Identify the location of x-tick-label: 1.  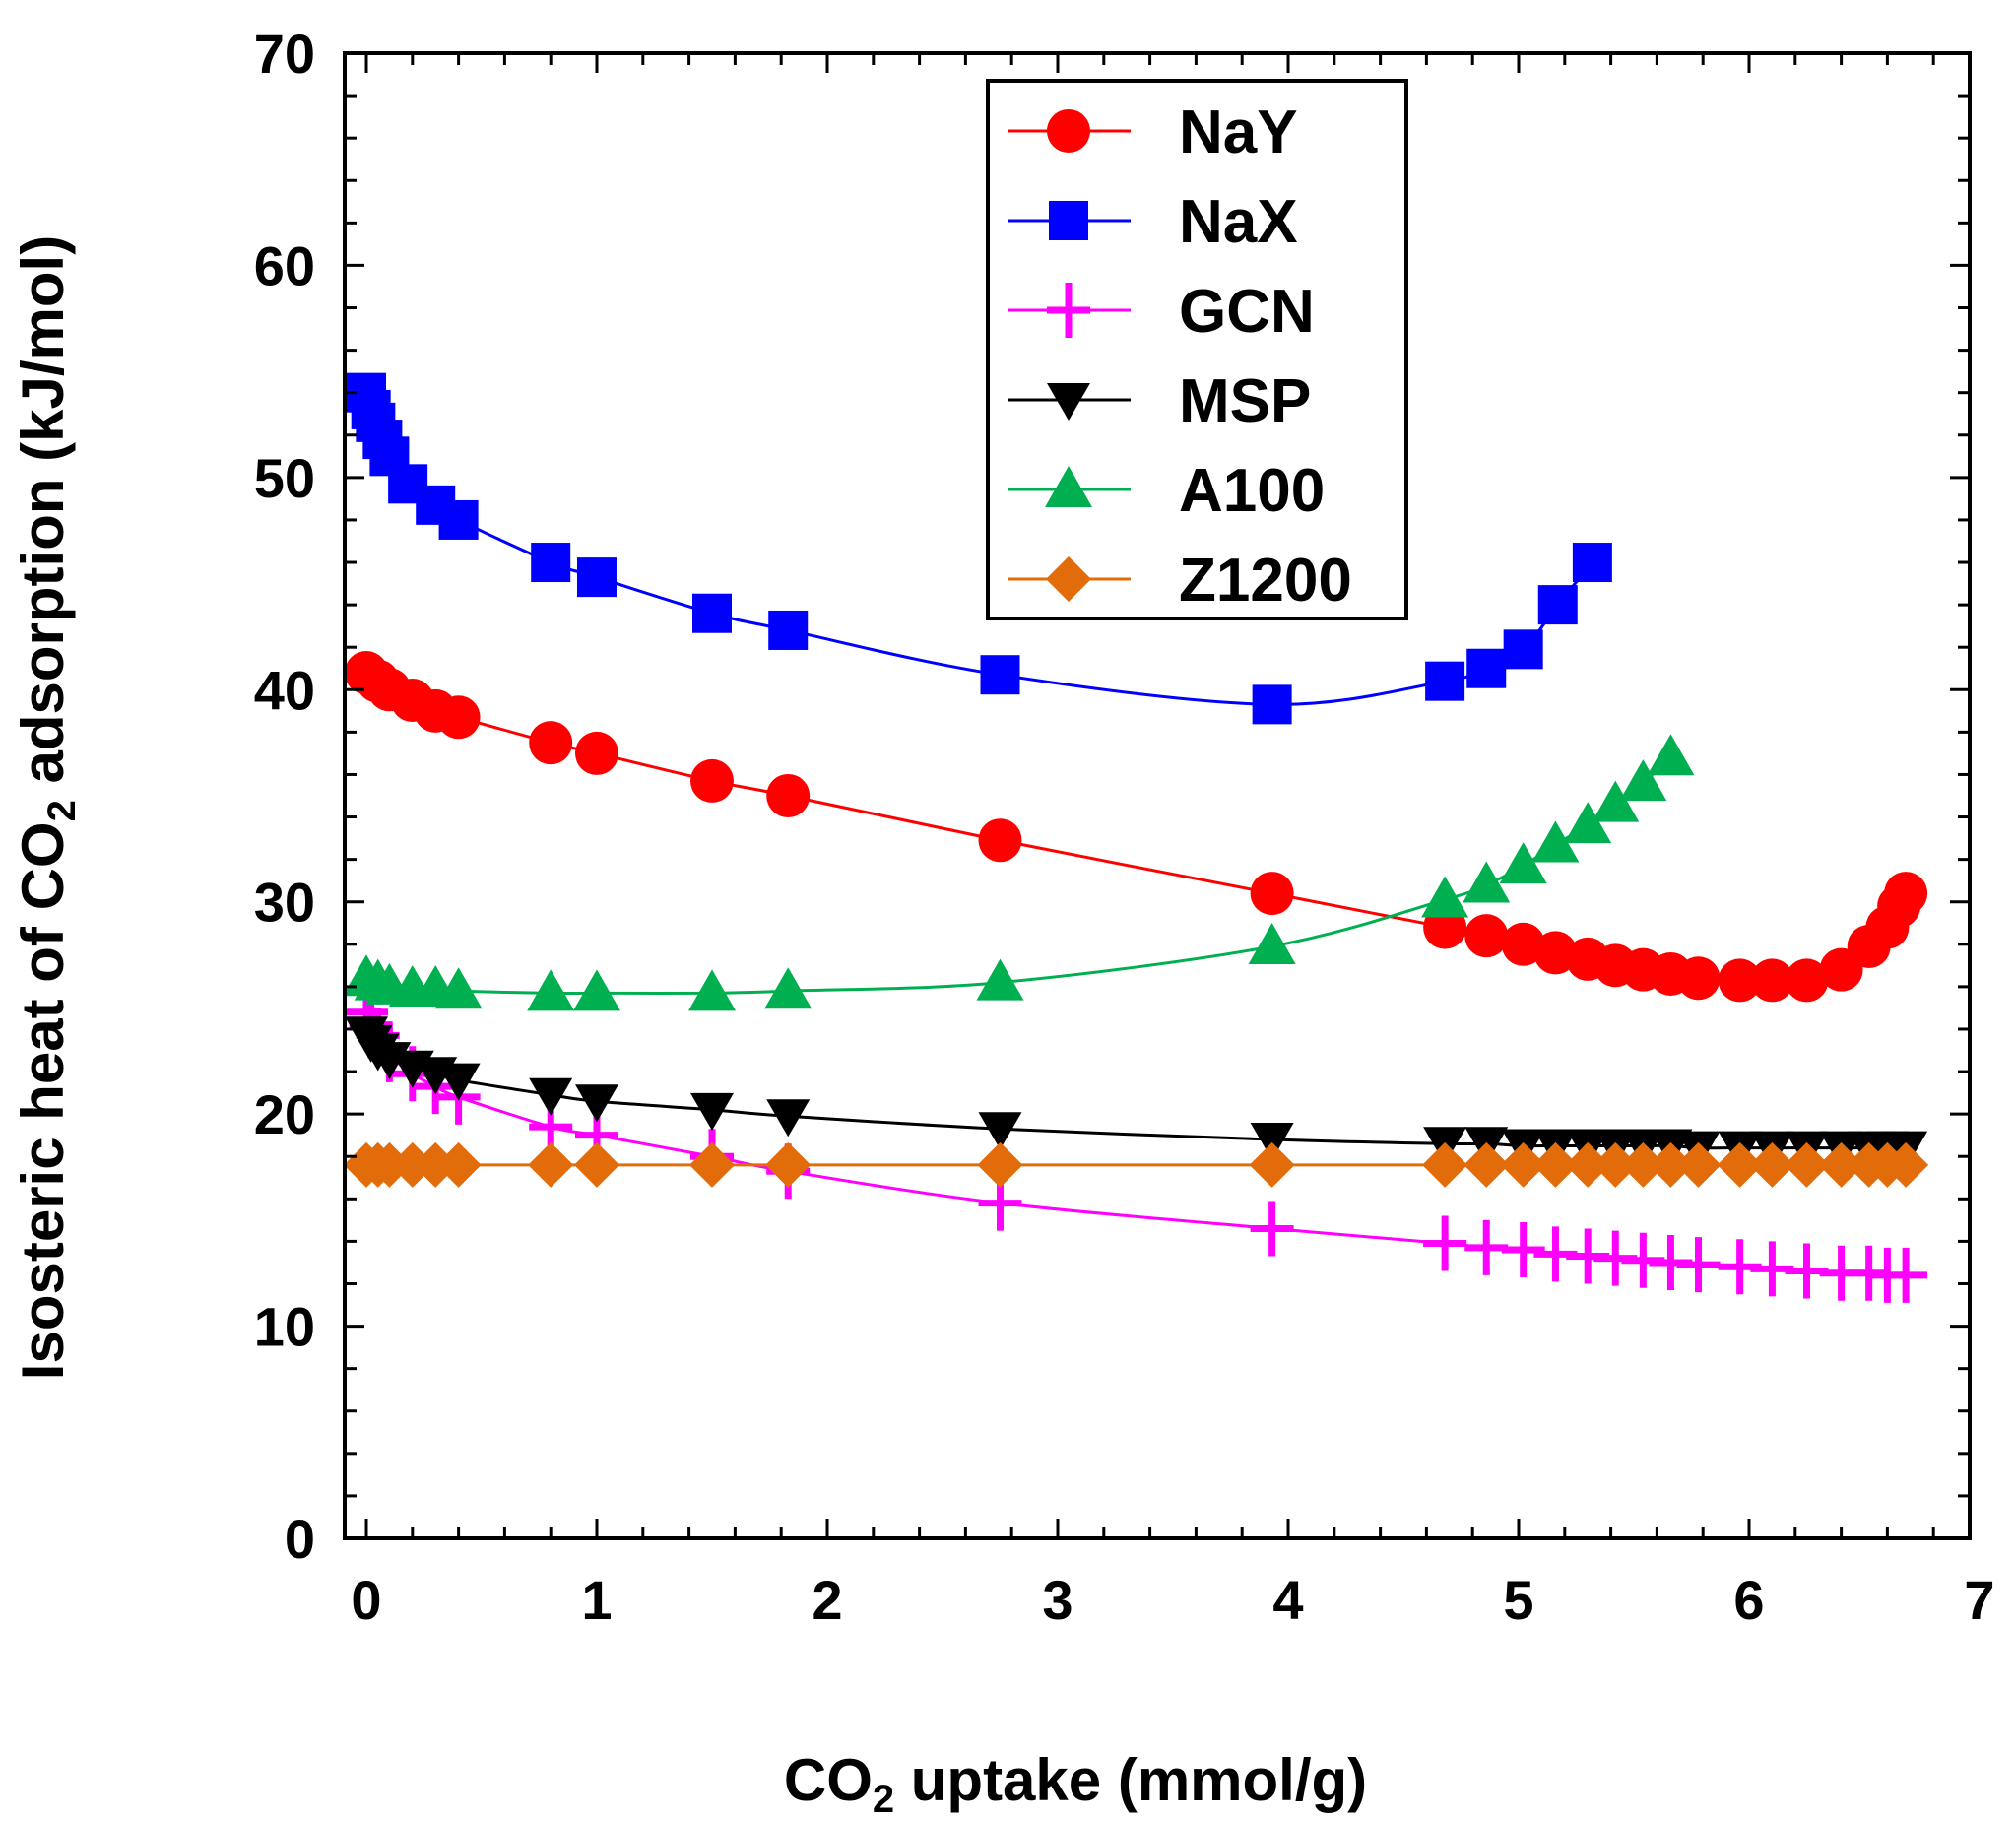
(596, 1600).